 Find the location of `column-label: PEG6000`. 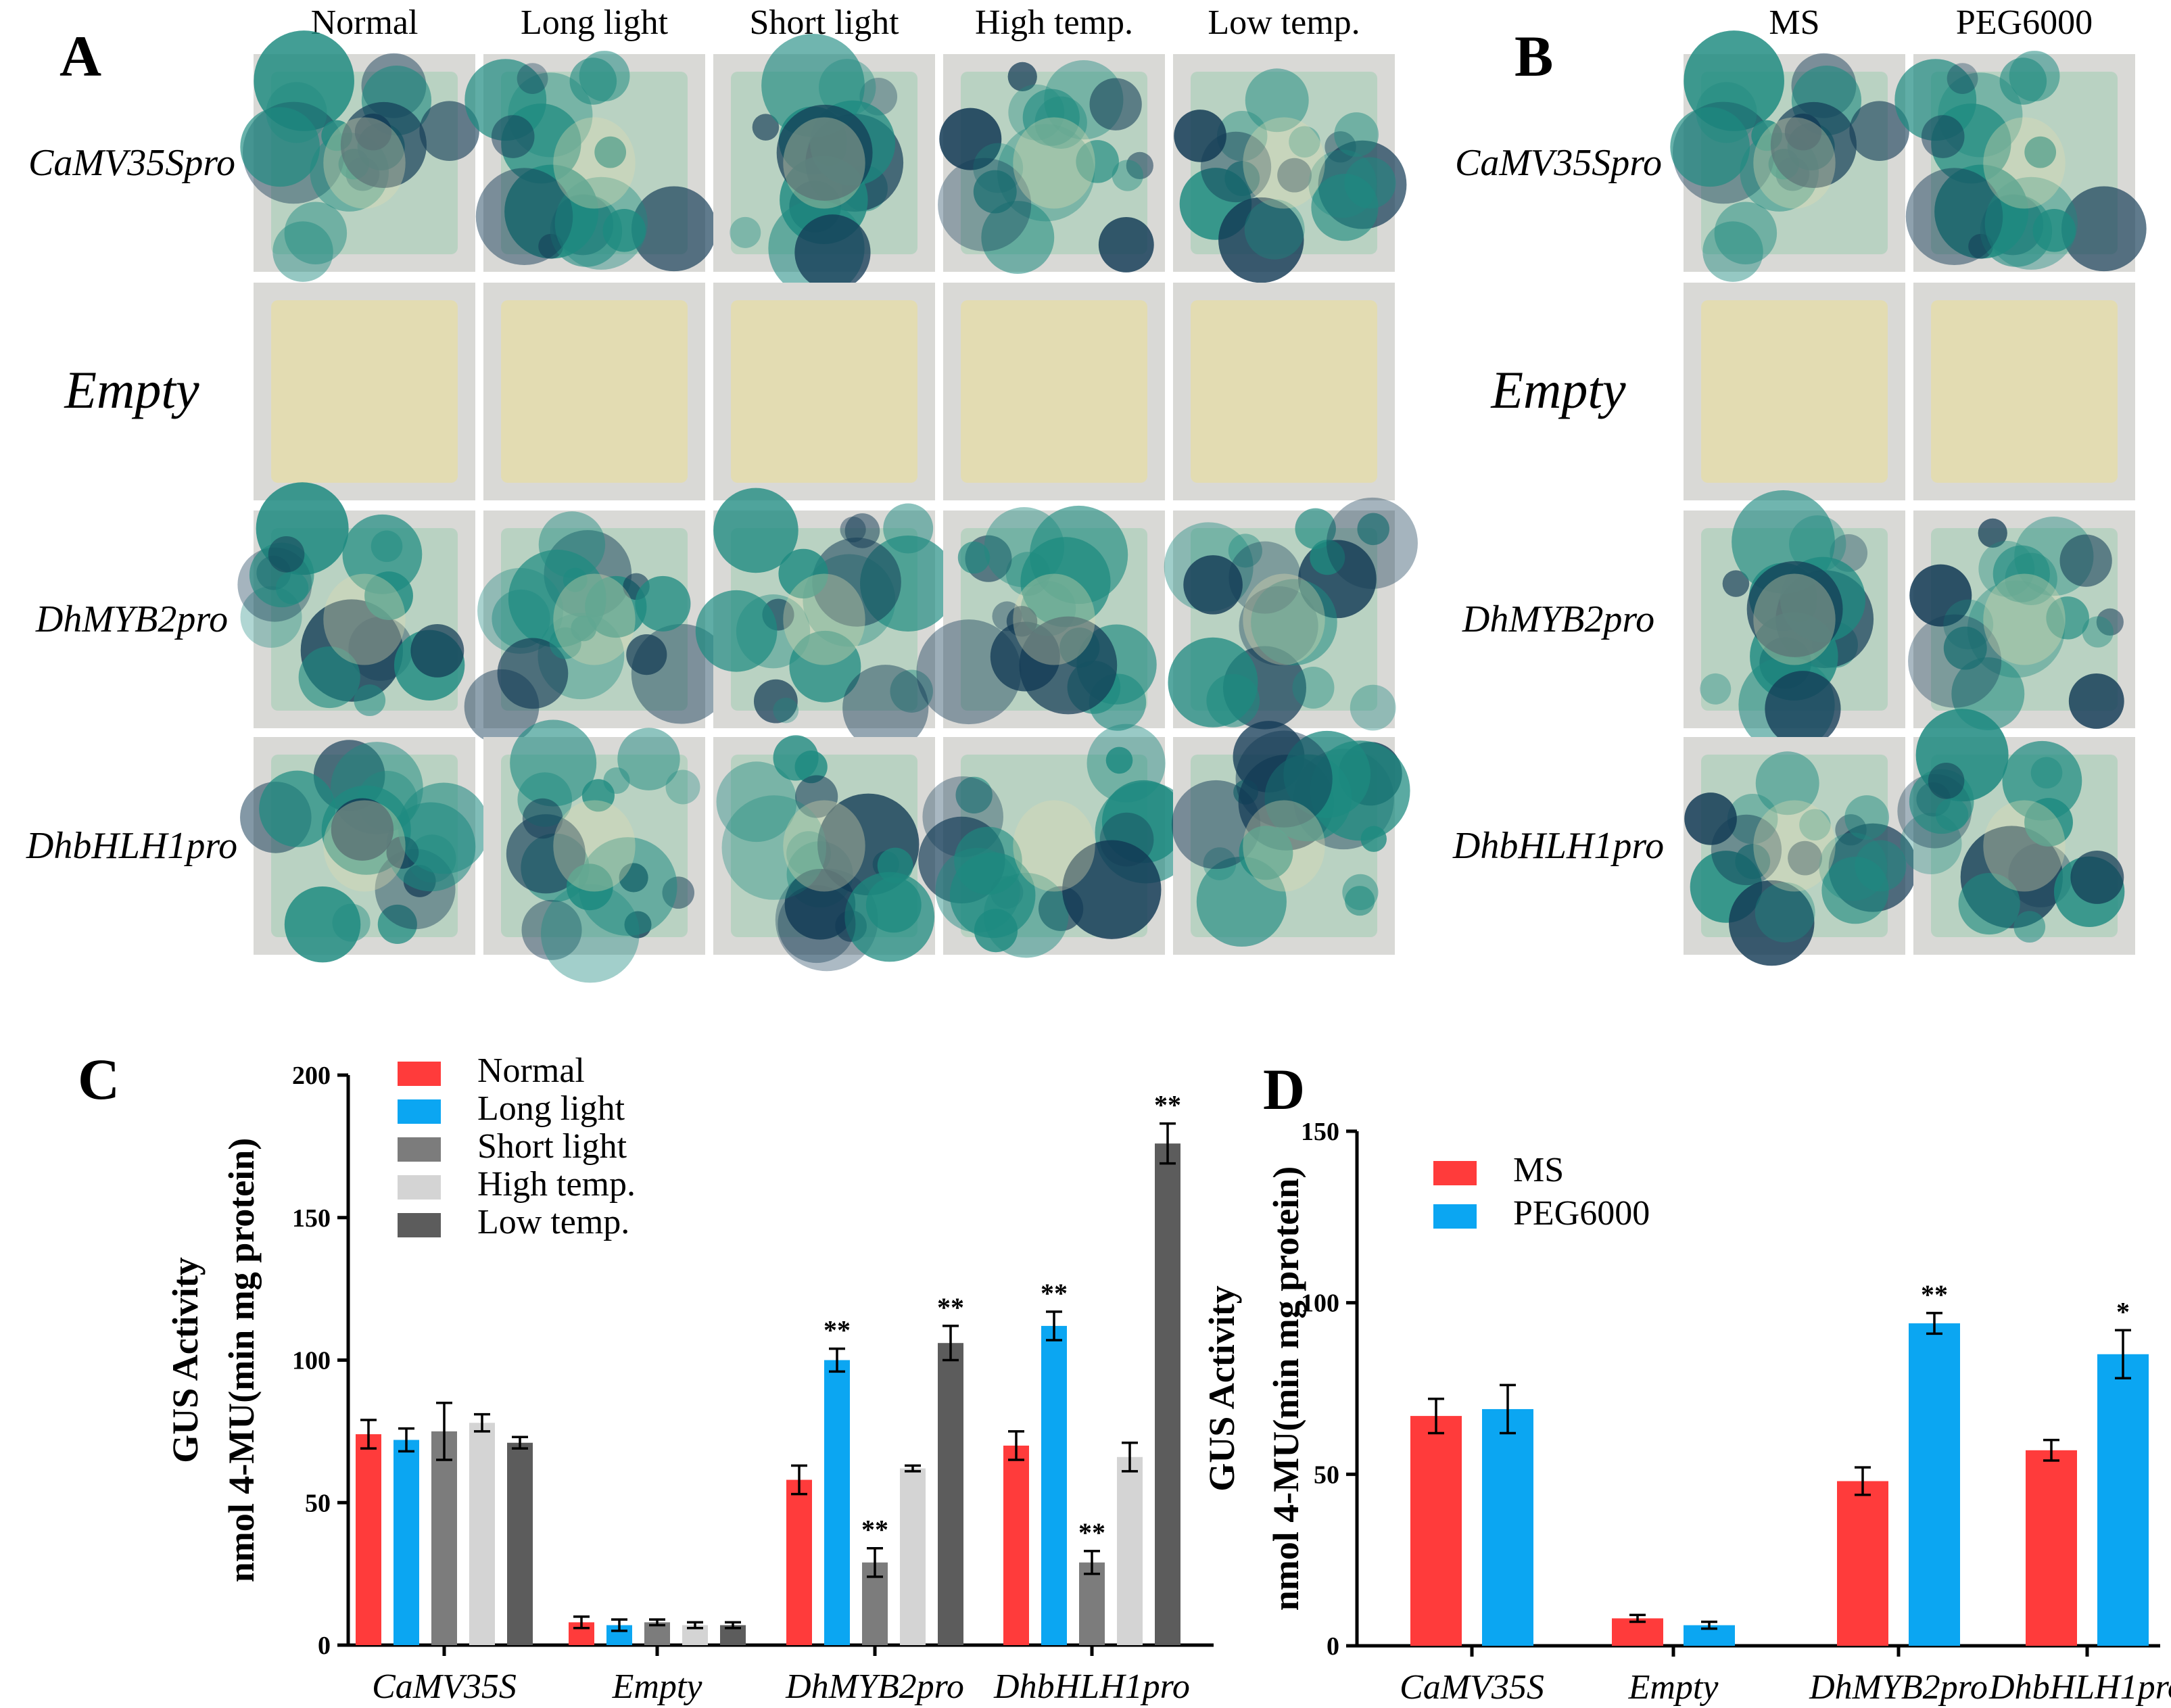

column-label: PEG6000 is located at coordinates (2024, 22).